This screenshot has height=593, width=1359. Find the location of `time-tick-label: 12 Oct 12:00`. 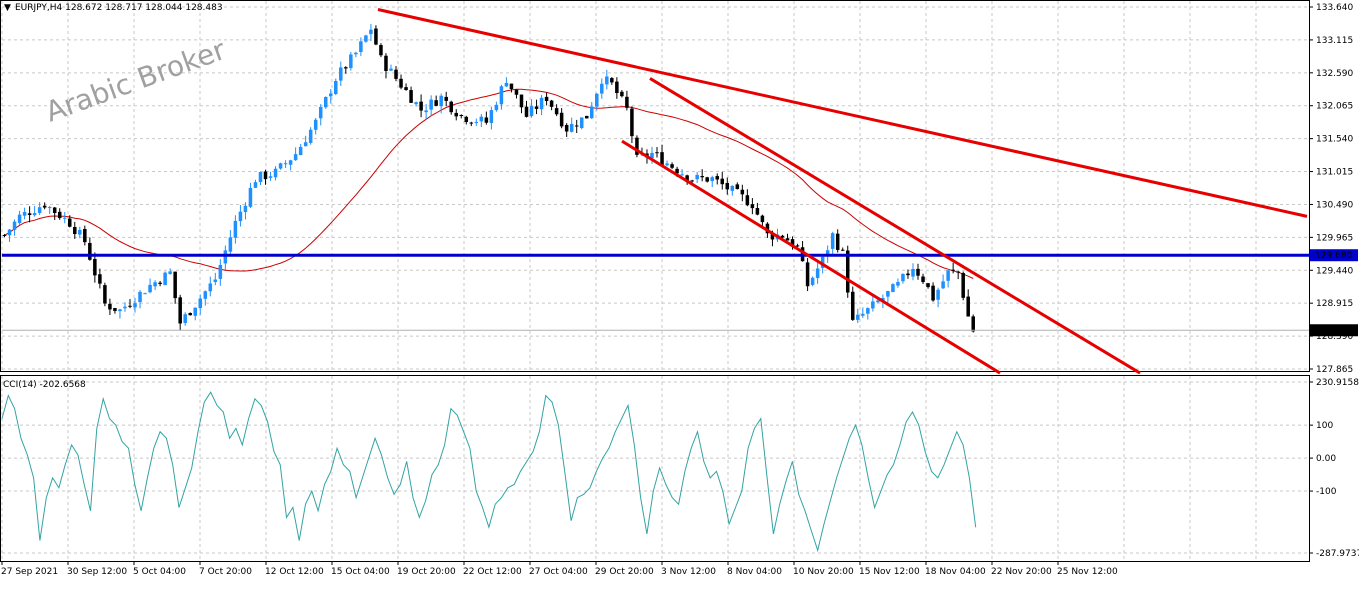

time-tick-label: 12 Oct 12:00 is located at coordinates (294, 572).